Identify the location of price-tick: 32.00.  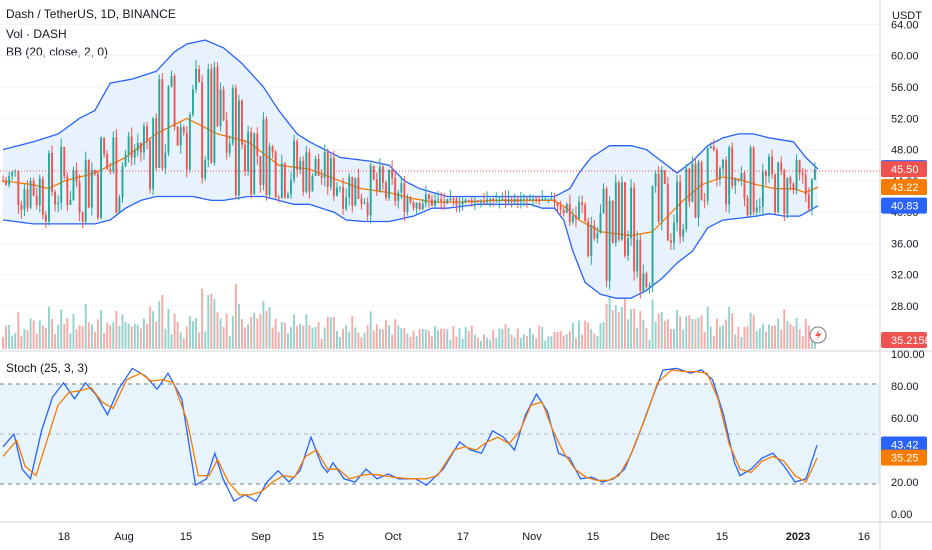
(905, 276).